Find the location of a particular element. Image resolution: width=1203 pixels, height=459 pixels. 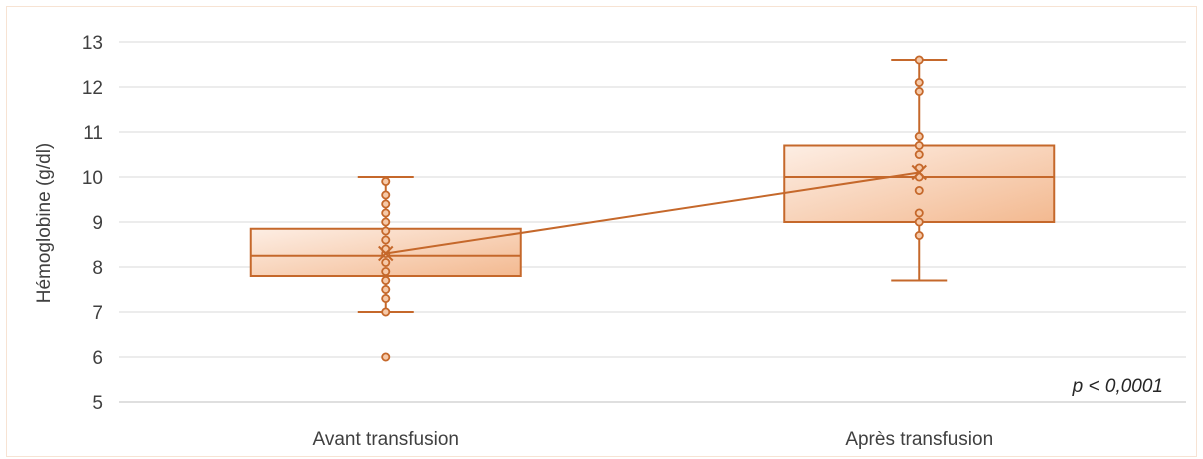

y-tick-label: 5 is located at coordinates (97, 403).